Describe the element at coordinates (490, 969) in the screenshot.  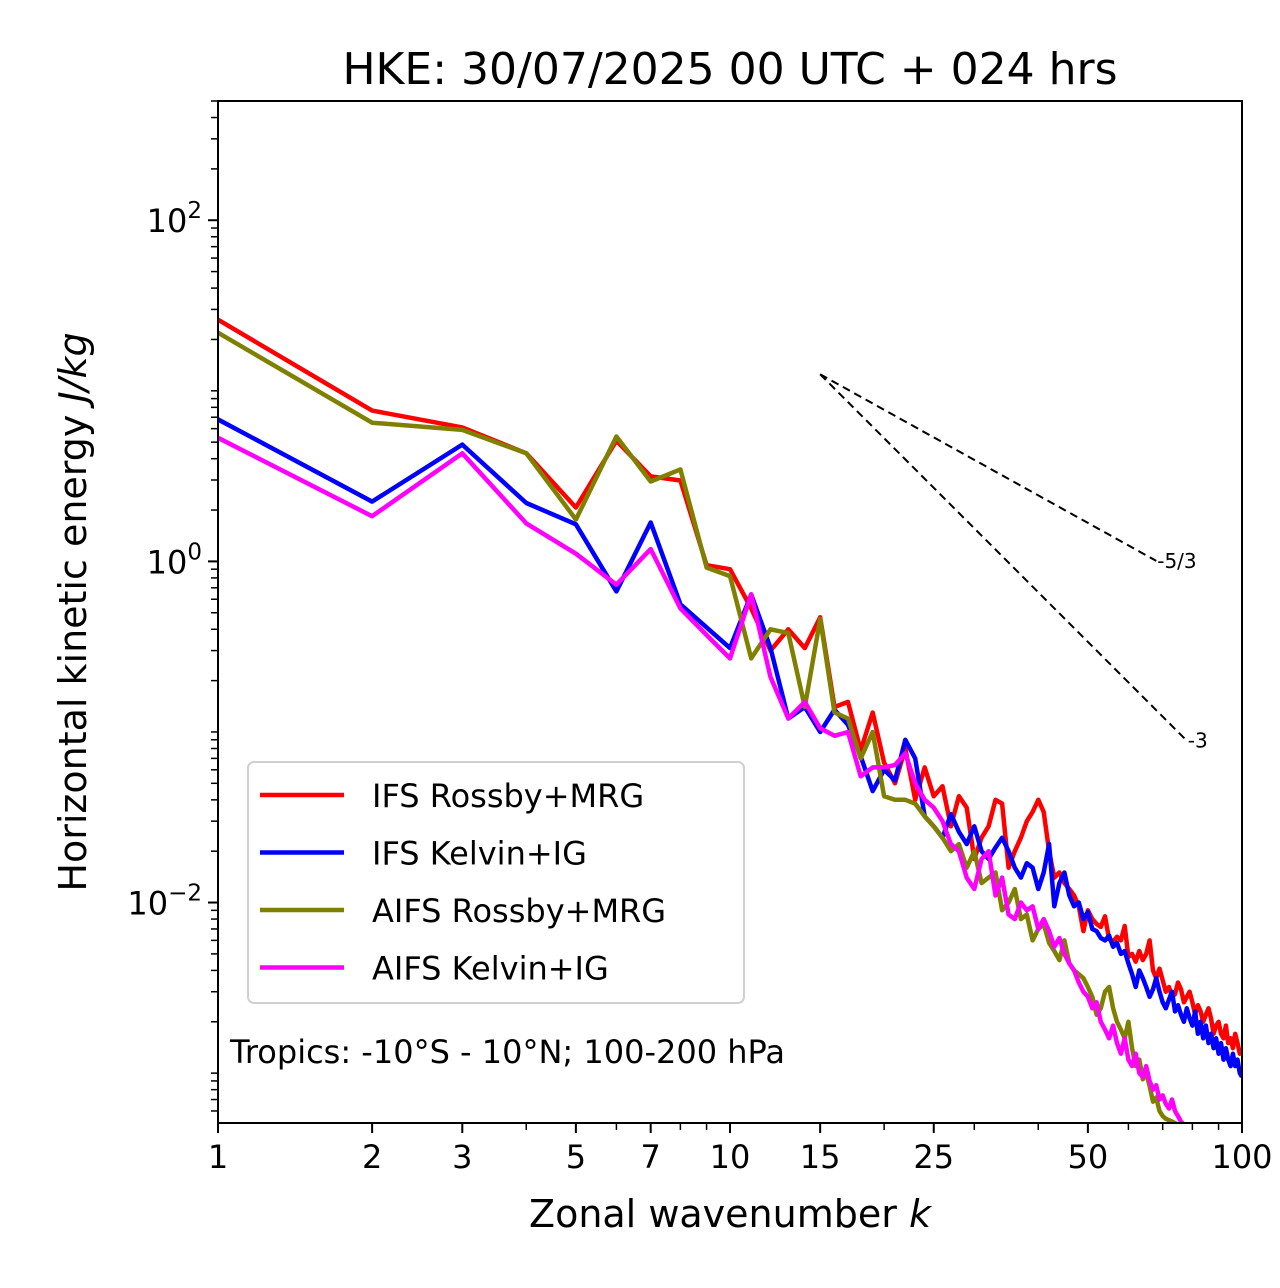
I see `legend-label-3: AIFS Kelvin+IG` at that location.